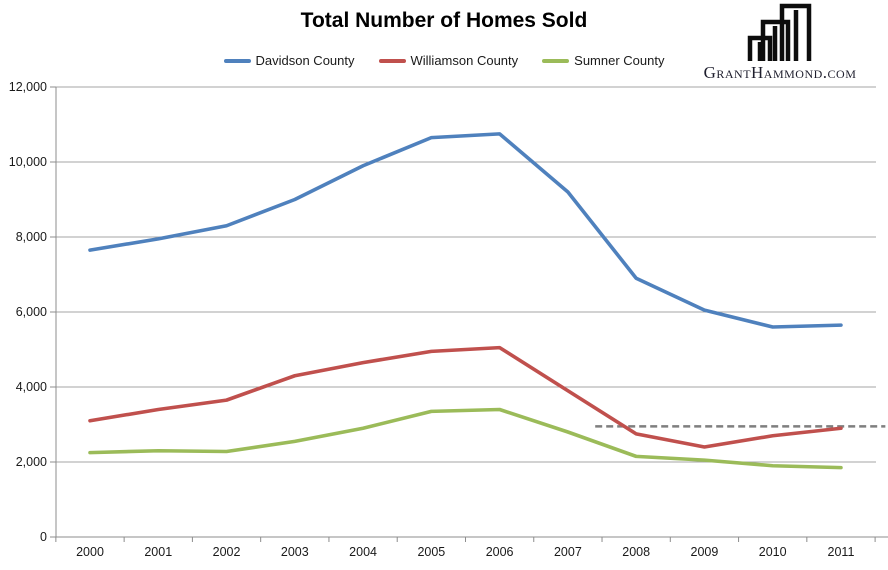  Describe the element at coordinates (779, 32) in the screenshot. I see `buildings-skyline-icon` at that location.